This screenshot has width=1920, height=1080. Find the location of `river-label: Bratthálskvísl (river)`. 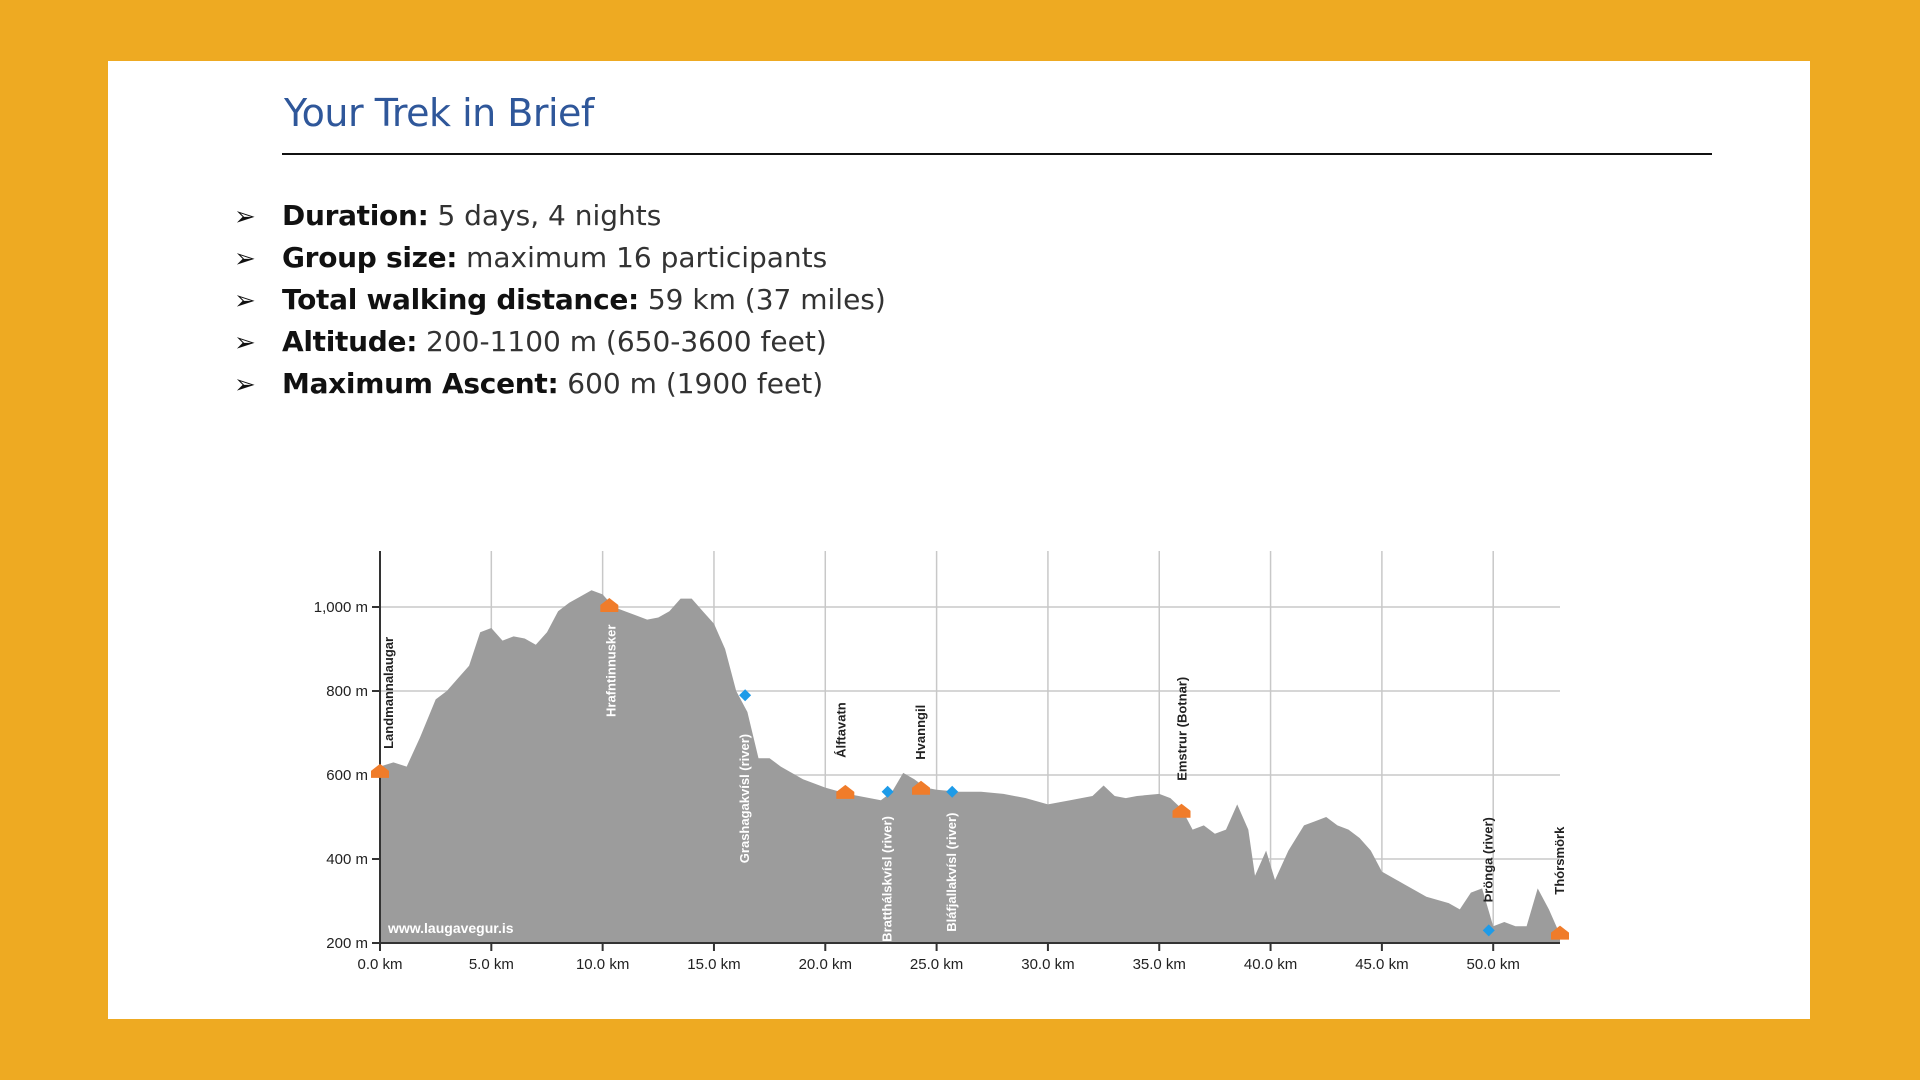

river-label: Bratthálskvísl (river) is located at coordinates (887, 879).